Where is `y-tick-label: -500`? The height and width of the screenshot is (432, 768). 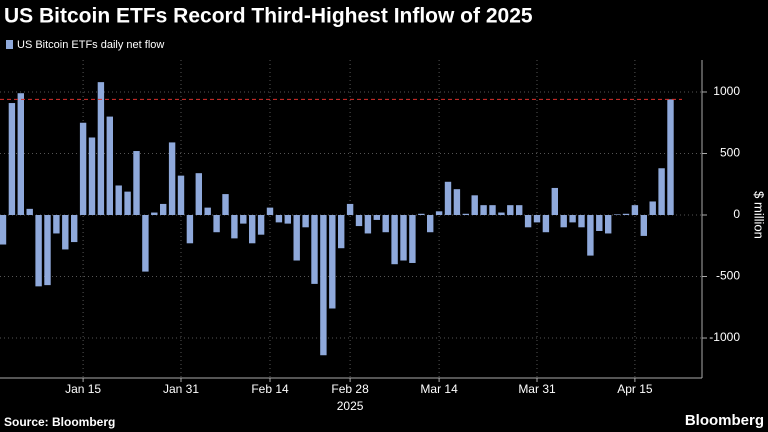 y-tick-label: -500 is located at coordinates (728, 276).